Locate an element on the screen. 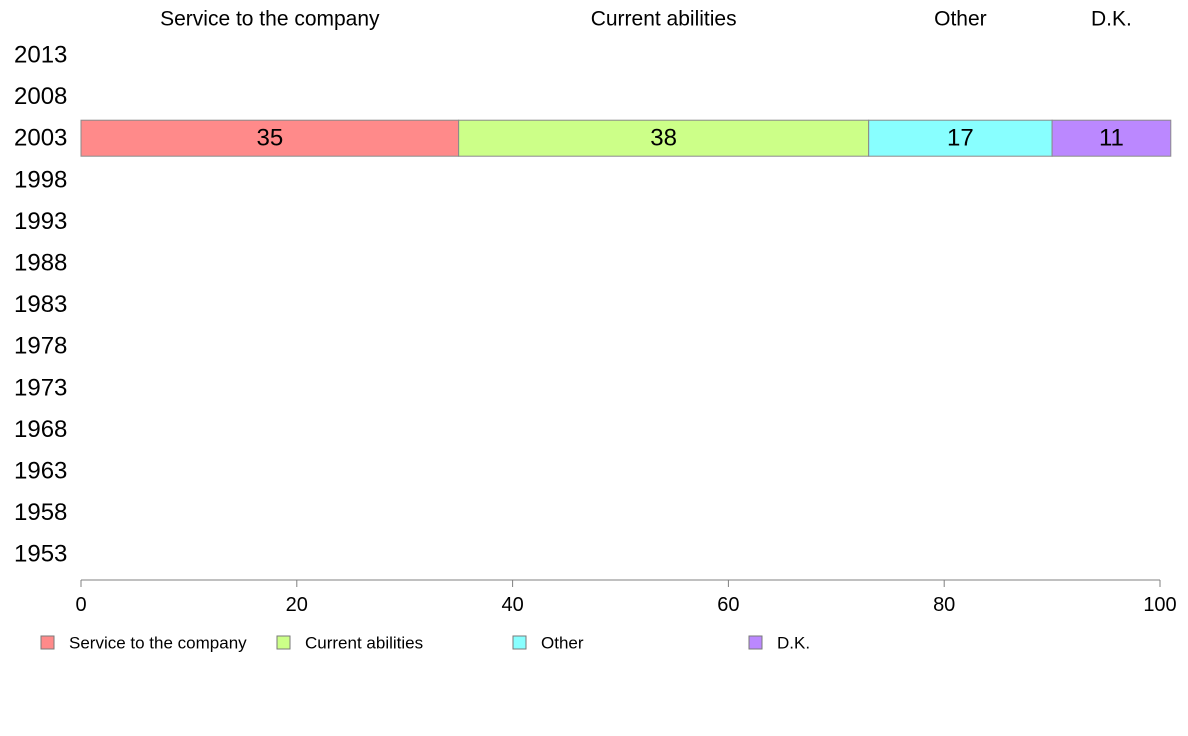 The image size is (1188, 736). y-tick-label: 1993 is located at coordinates (40, 221).